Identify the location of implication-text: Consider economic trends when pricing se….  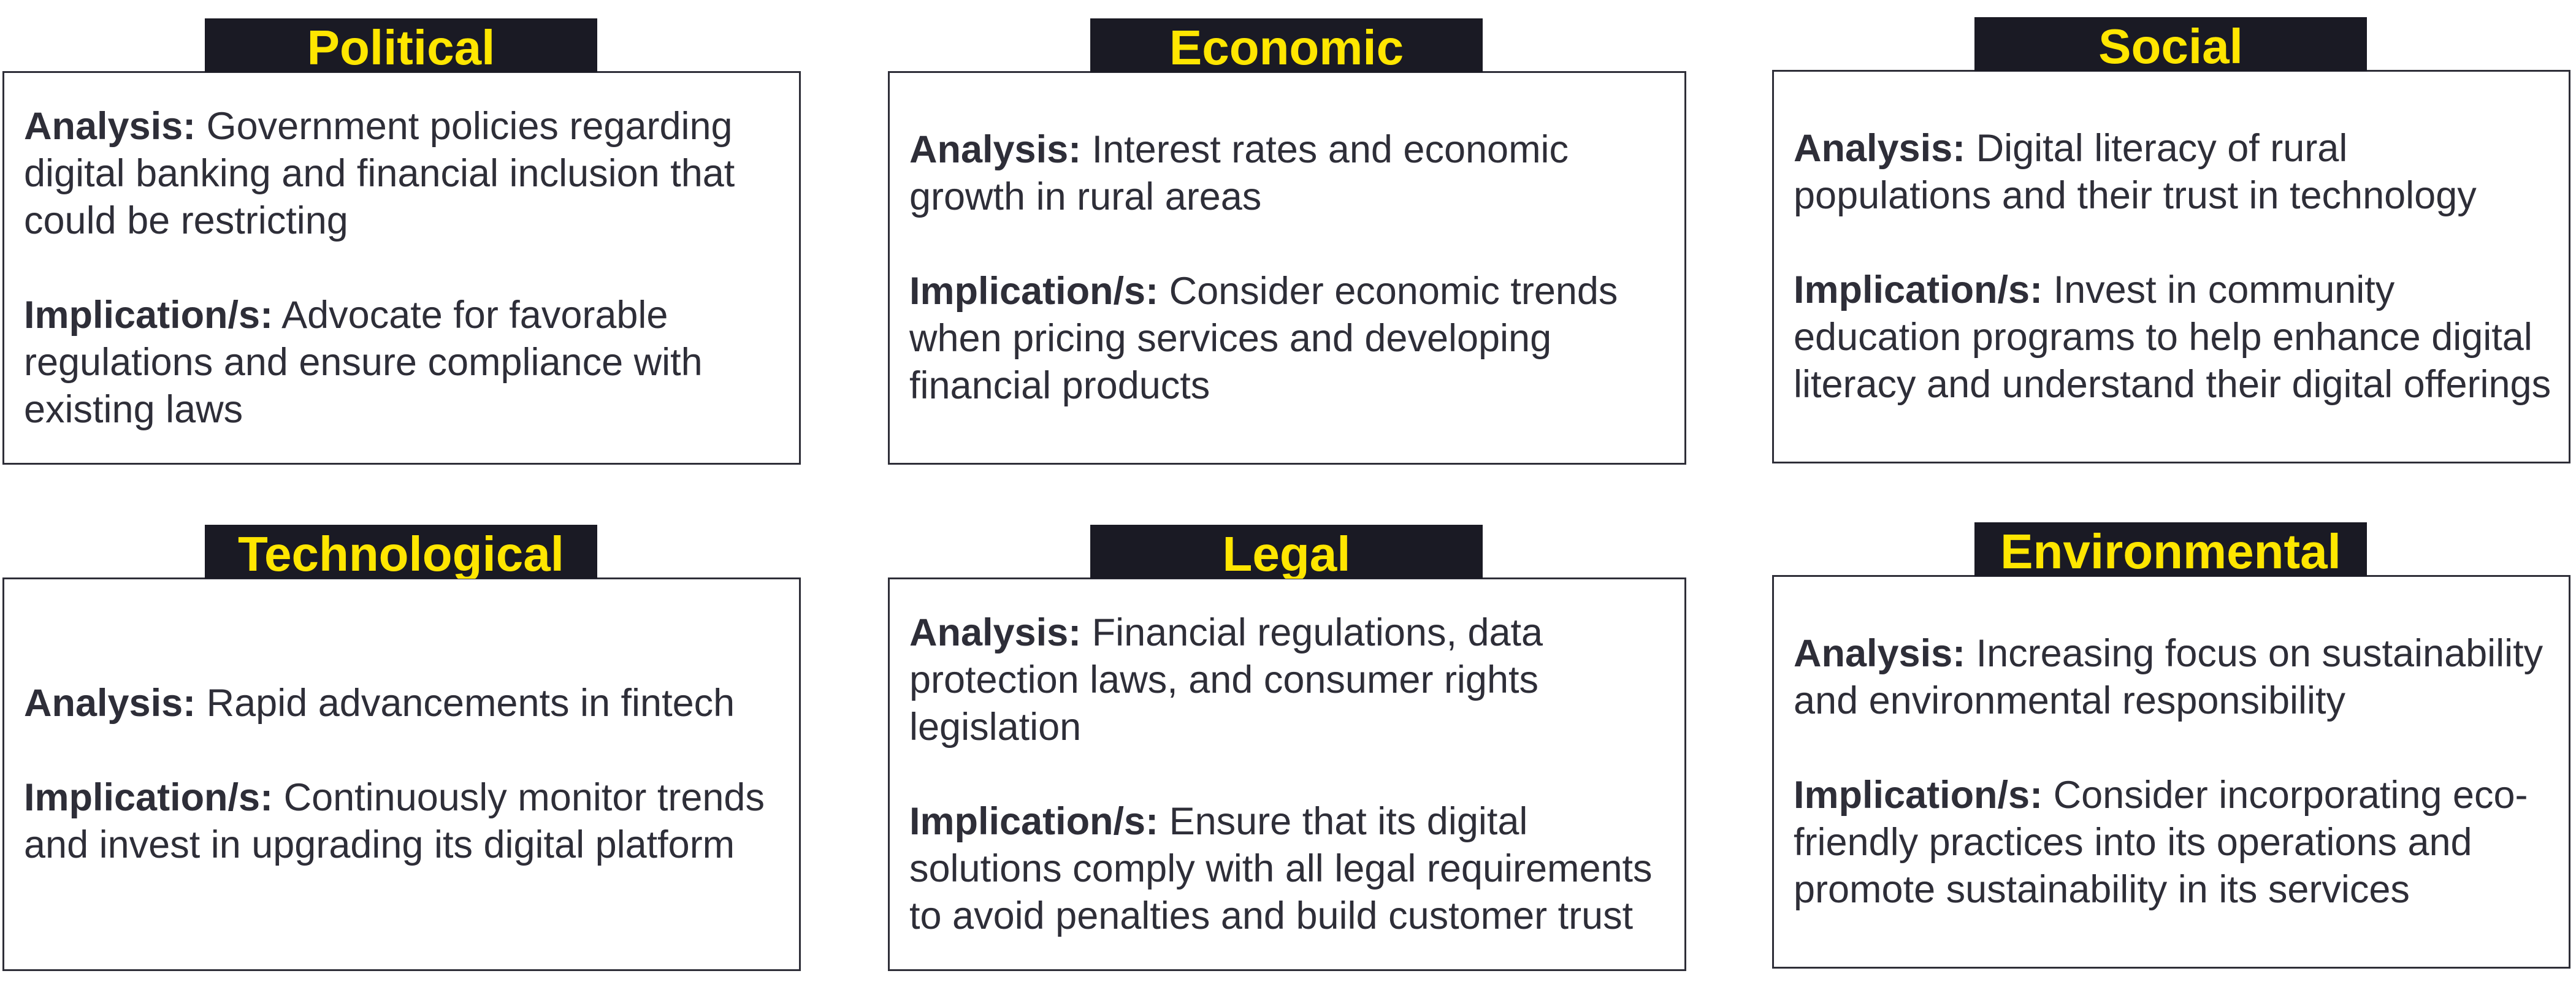
(1263, 338).